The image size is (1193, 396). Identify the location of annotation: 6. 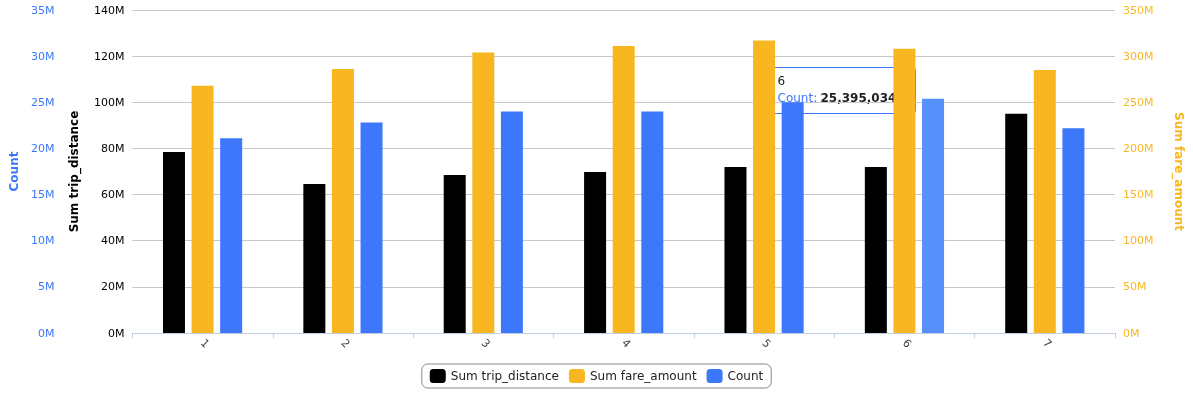
(781, 80).